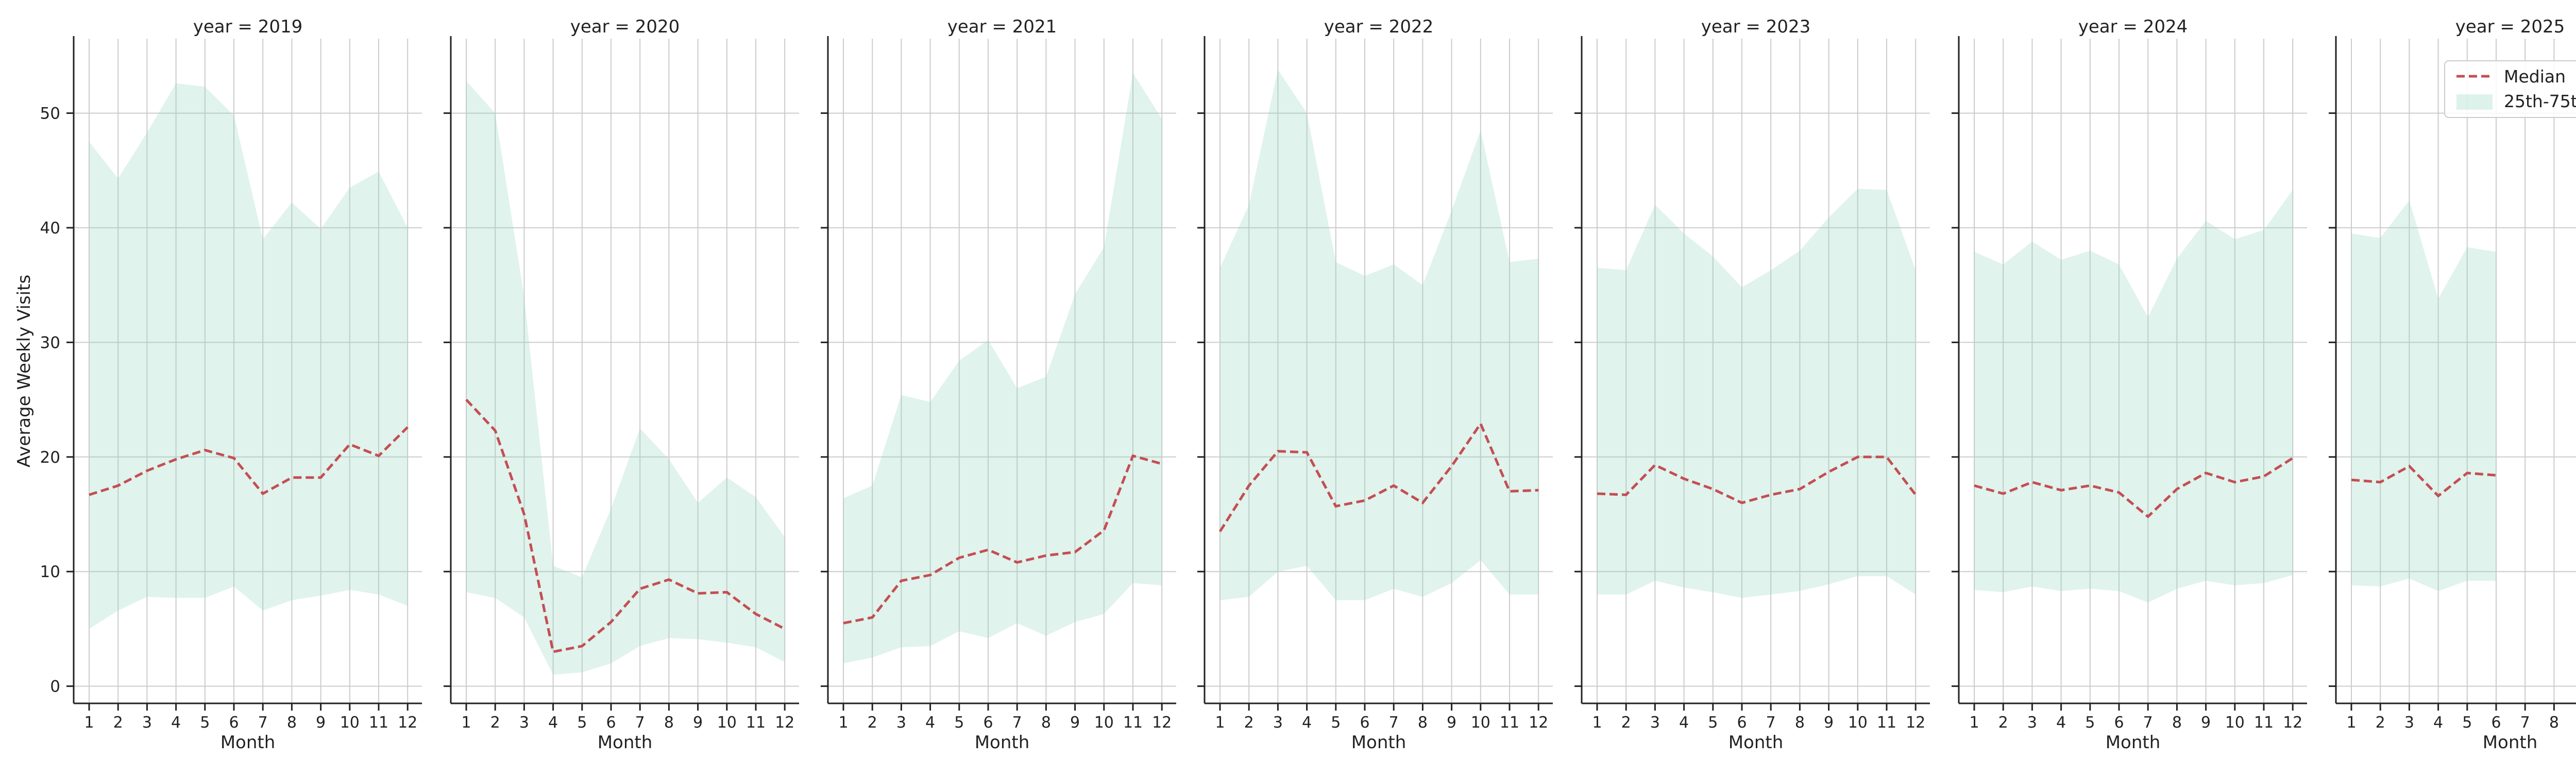  I want to click on y-tick-label: 10, so click(50, 572).